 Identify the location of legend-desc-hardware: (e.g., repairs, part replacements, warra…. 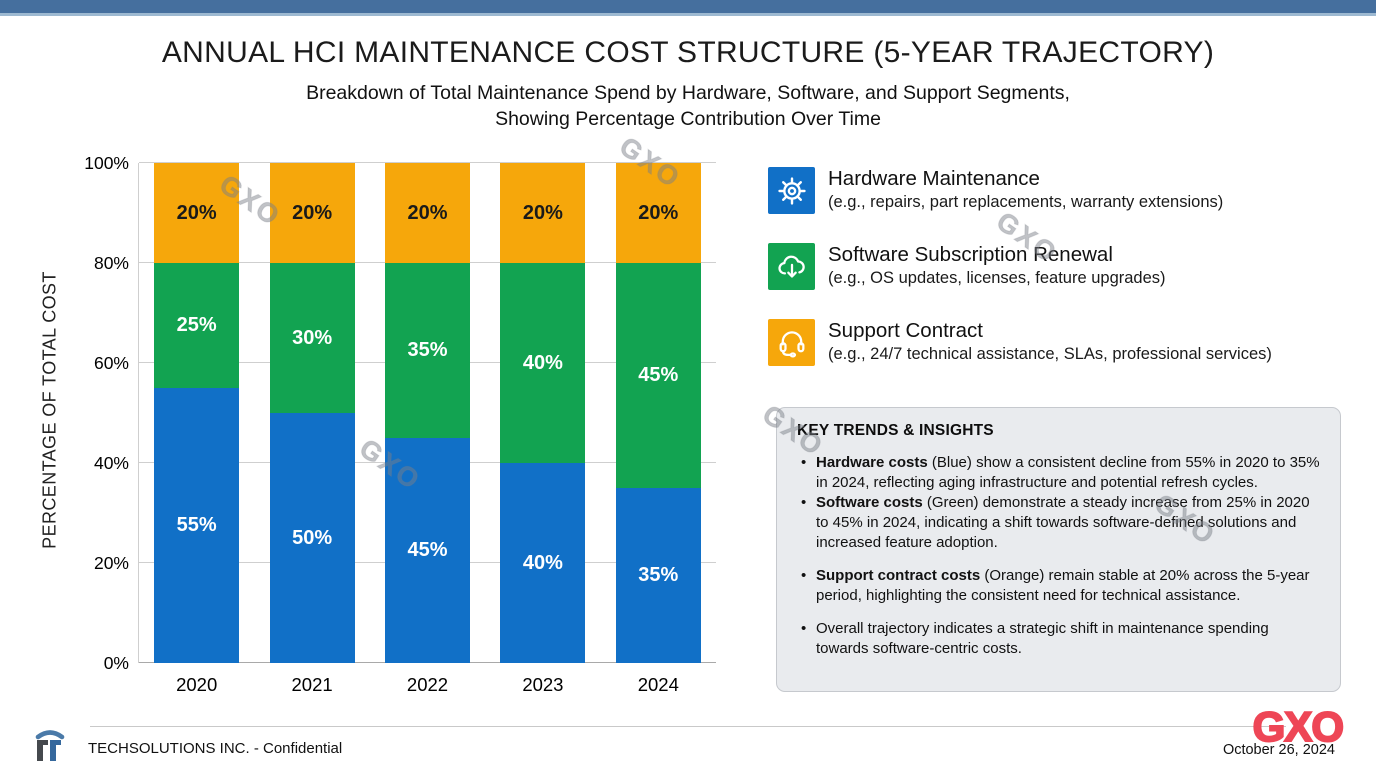
(1026, 202).